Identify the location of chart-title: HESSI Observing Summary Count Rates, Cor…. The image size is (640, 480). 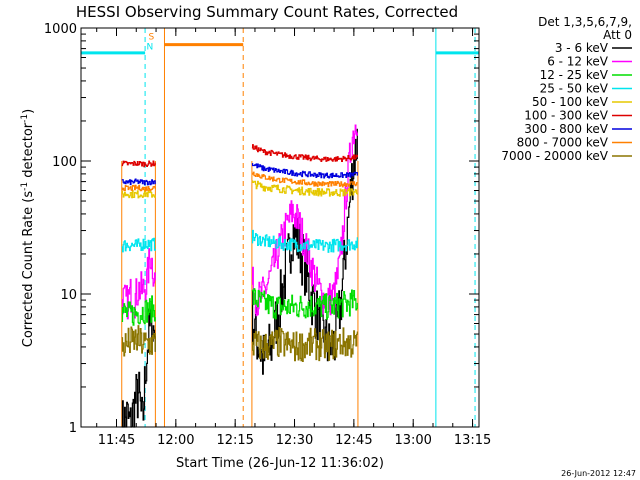
(267, 12).